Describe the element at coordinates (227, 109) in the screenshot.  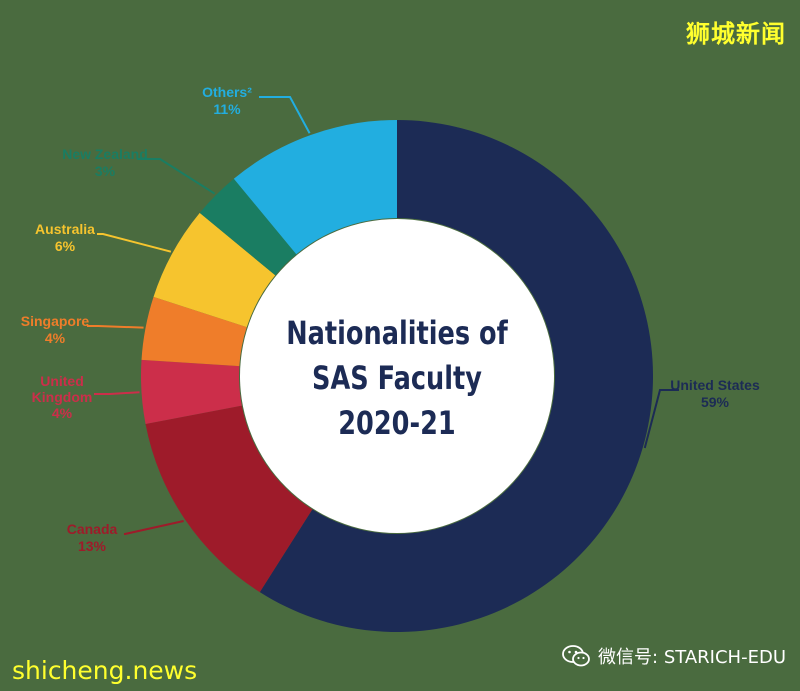
I see `slice-value-others: 11%` at that location.